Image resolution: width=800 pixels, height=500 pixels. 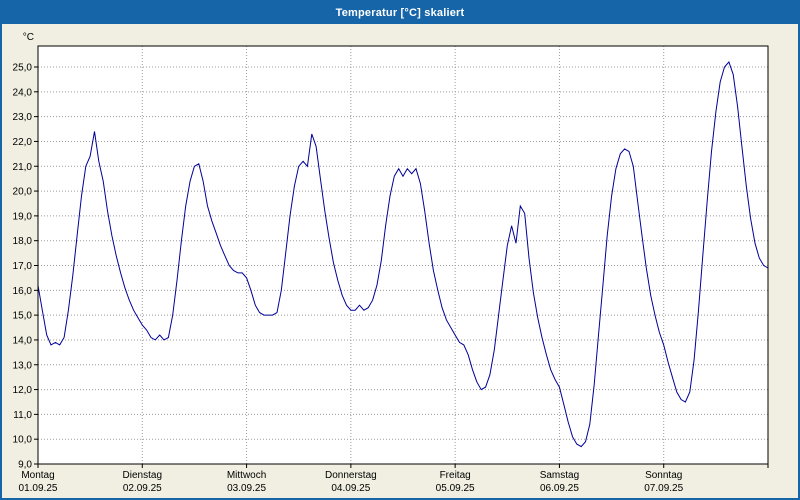 What do you see at coordinates (23, 316) in the screenshot?
I see `y-tick-label: 15,0` at bounding box center [23, 316].